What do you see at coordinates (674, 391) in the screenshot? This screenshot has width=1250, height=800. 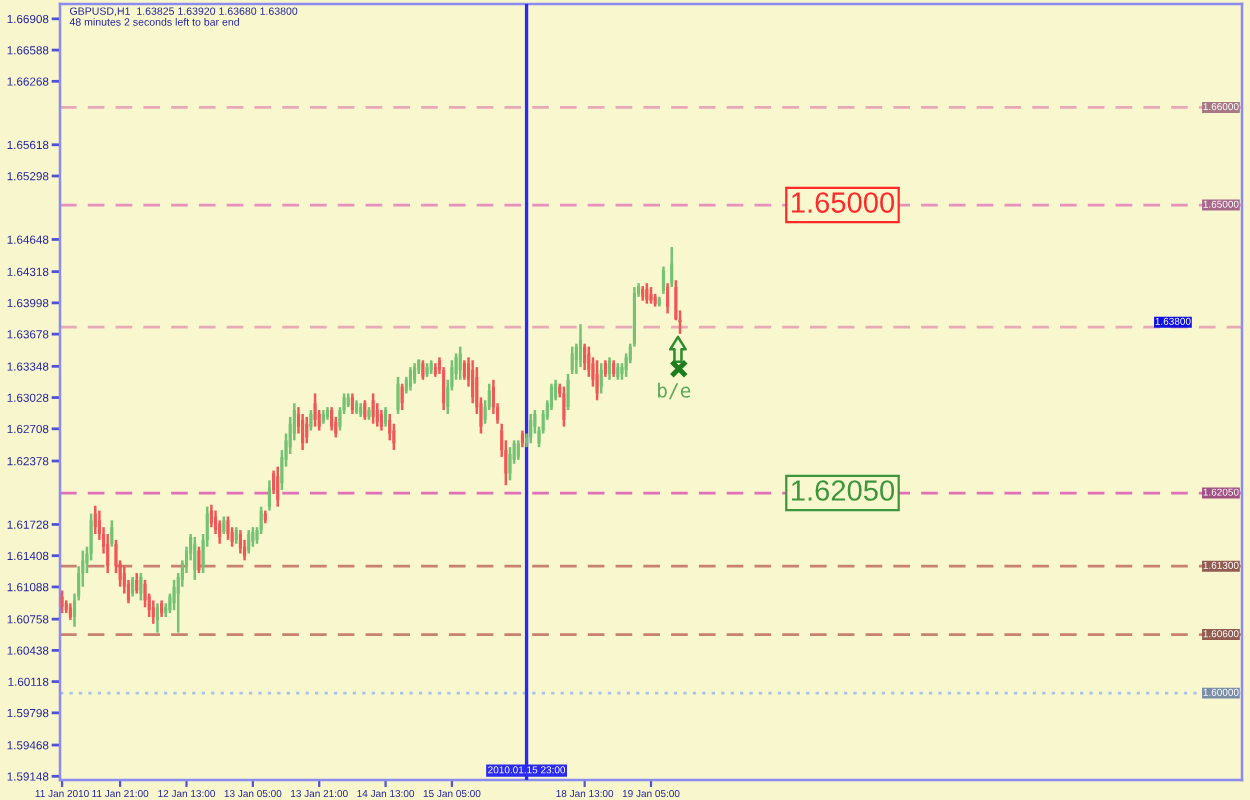 I see `annotation: b/e` at bounding box center [674, 391].